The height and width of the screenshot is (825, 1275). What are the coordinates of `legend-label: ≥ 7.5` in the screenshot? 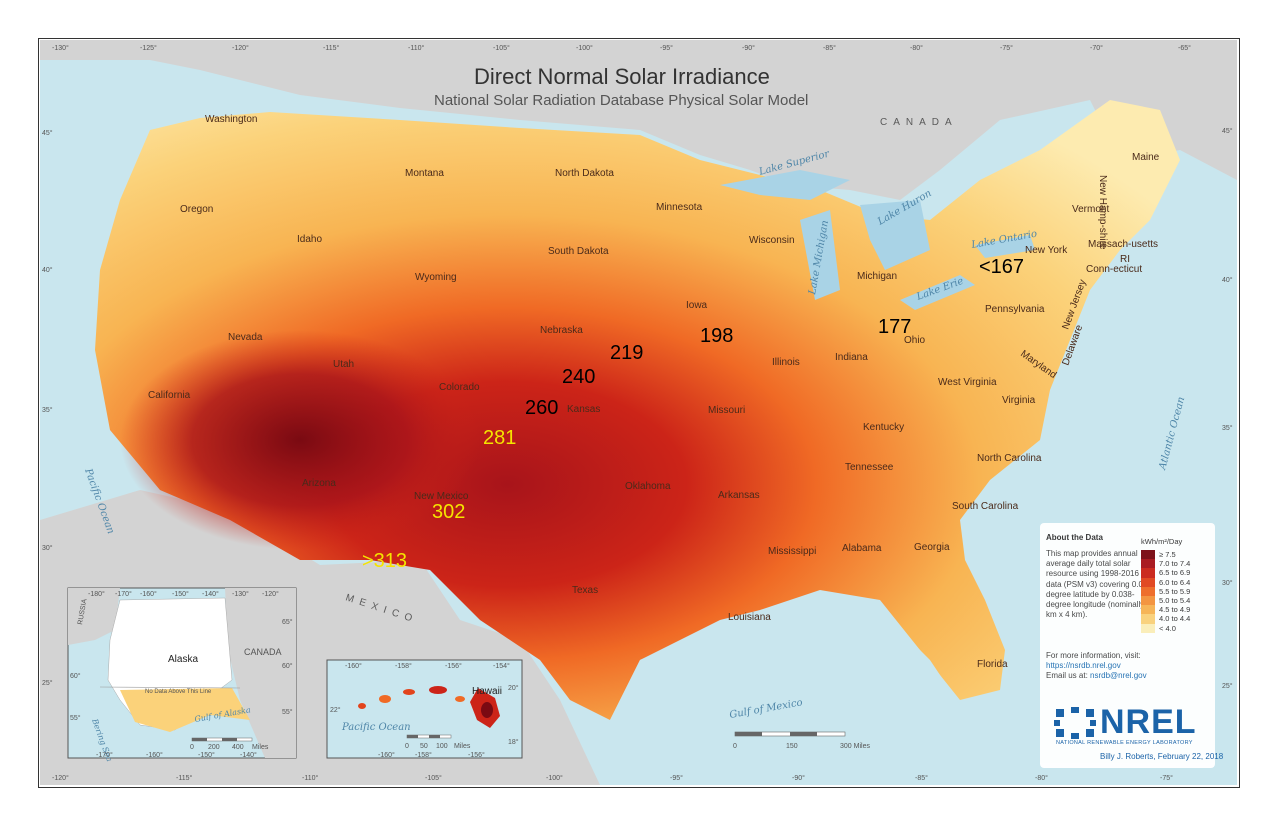 It's located at (1167, 555).